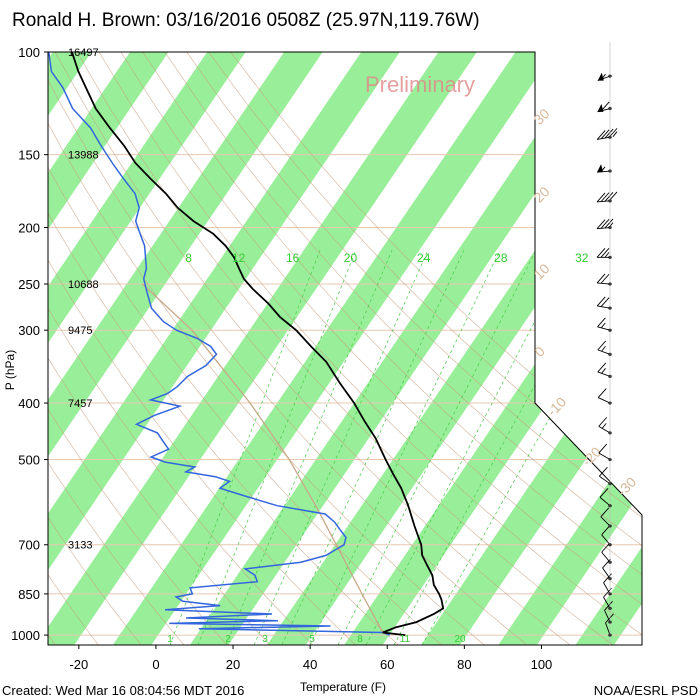 The width and height of the screenshot is (700, 700). I want to click on mixing-ratio-label: 32, so click(582, 258).